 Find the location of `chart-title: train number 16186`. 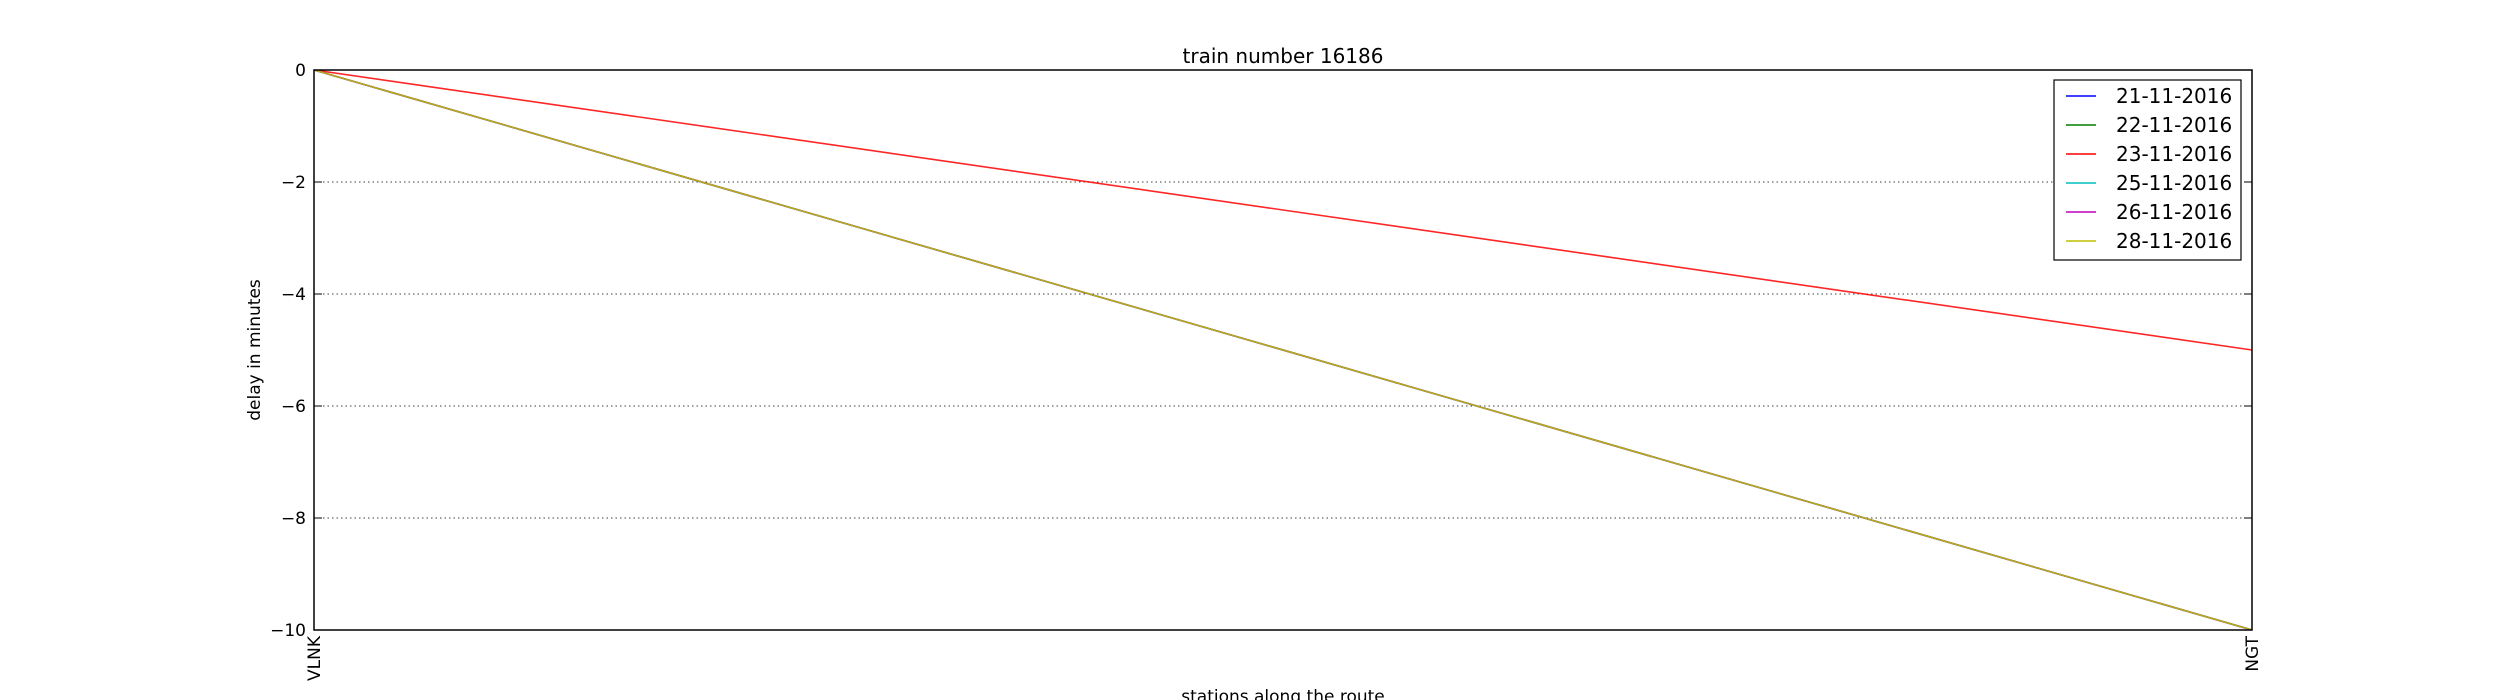

chart-title: train number 16186 is located at coordinates (1283, 56).